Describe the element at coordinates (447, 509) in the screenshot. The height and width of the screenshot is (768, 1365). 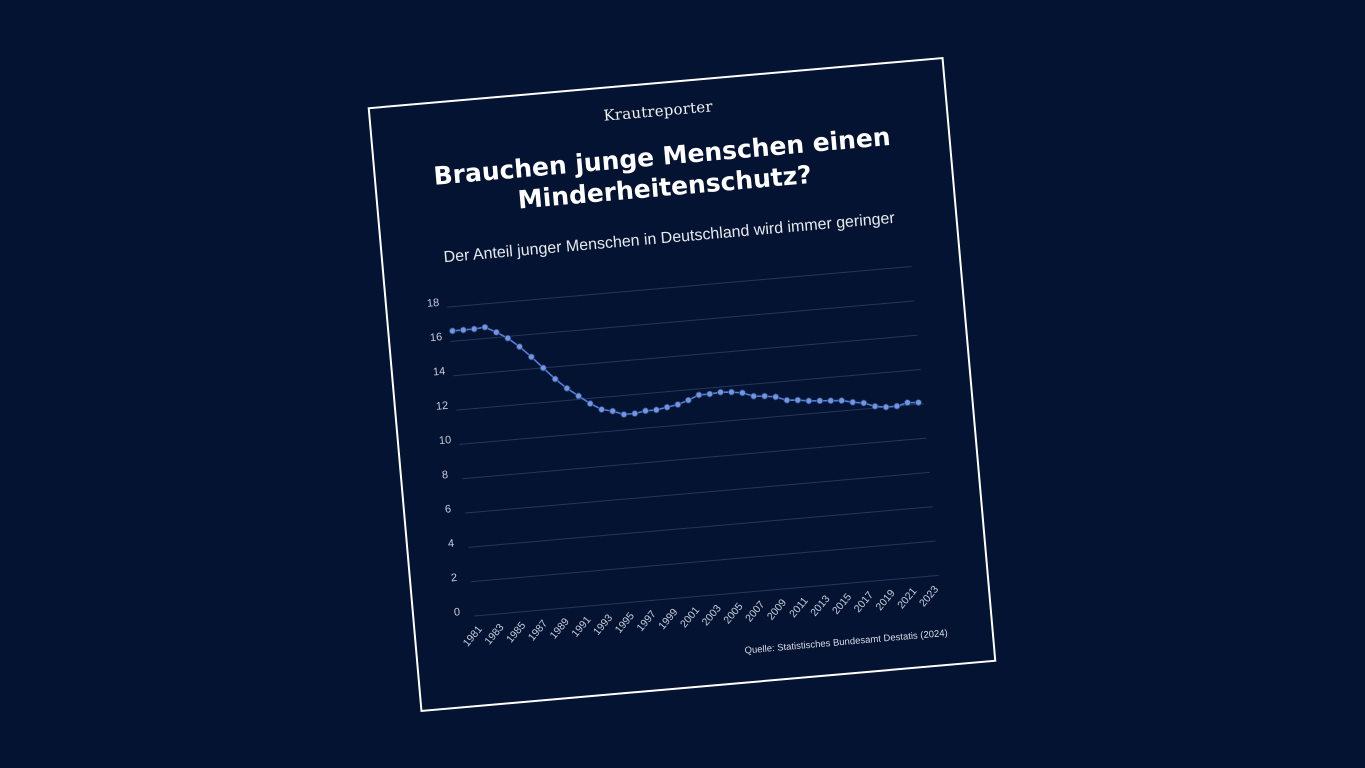
I see `y-tick-label: 6` at that location.